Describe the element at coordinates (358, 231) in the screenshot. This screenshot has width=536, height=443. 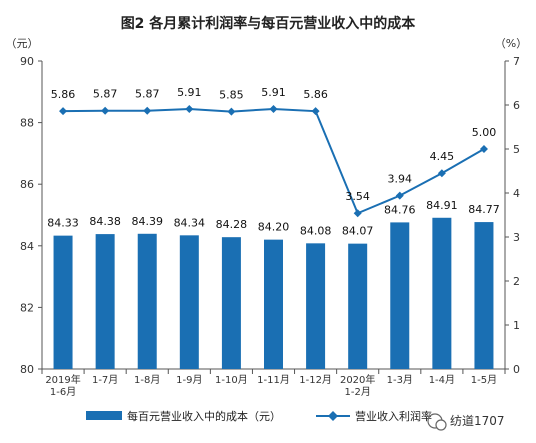
I see `bar-data-label: 84.07` at that location.